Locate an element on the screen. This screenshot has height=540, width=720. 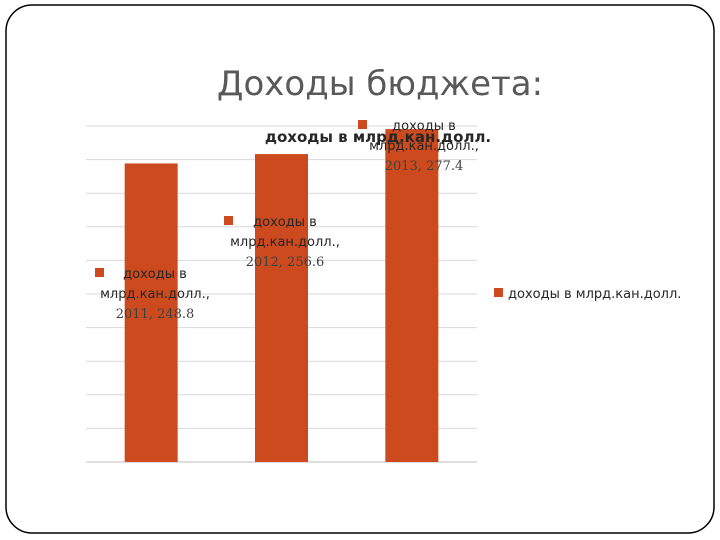
bar-2011 is located at coordinates (151, 312).